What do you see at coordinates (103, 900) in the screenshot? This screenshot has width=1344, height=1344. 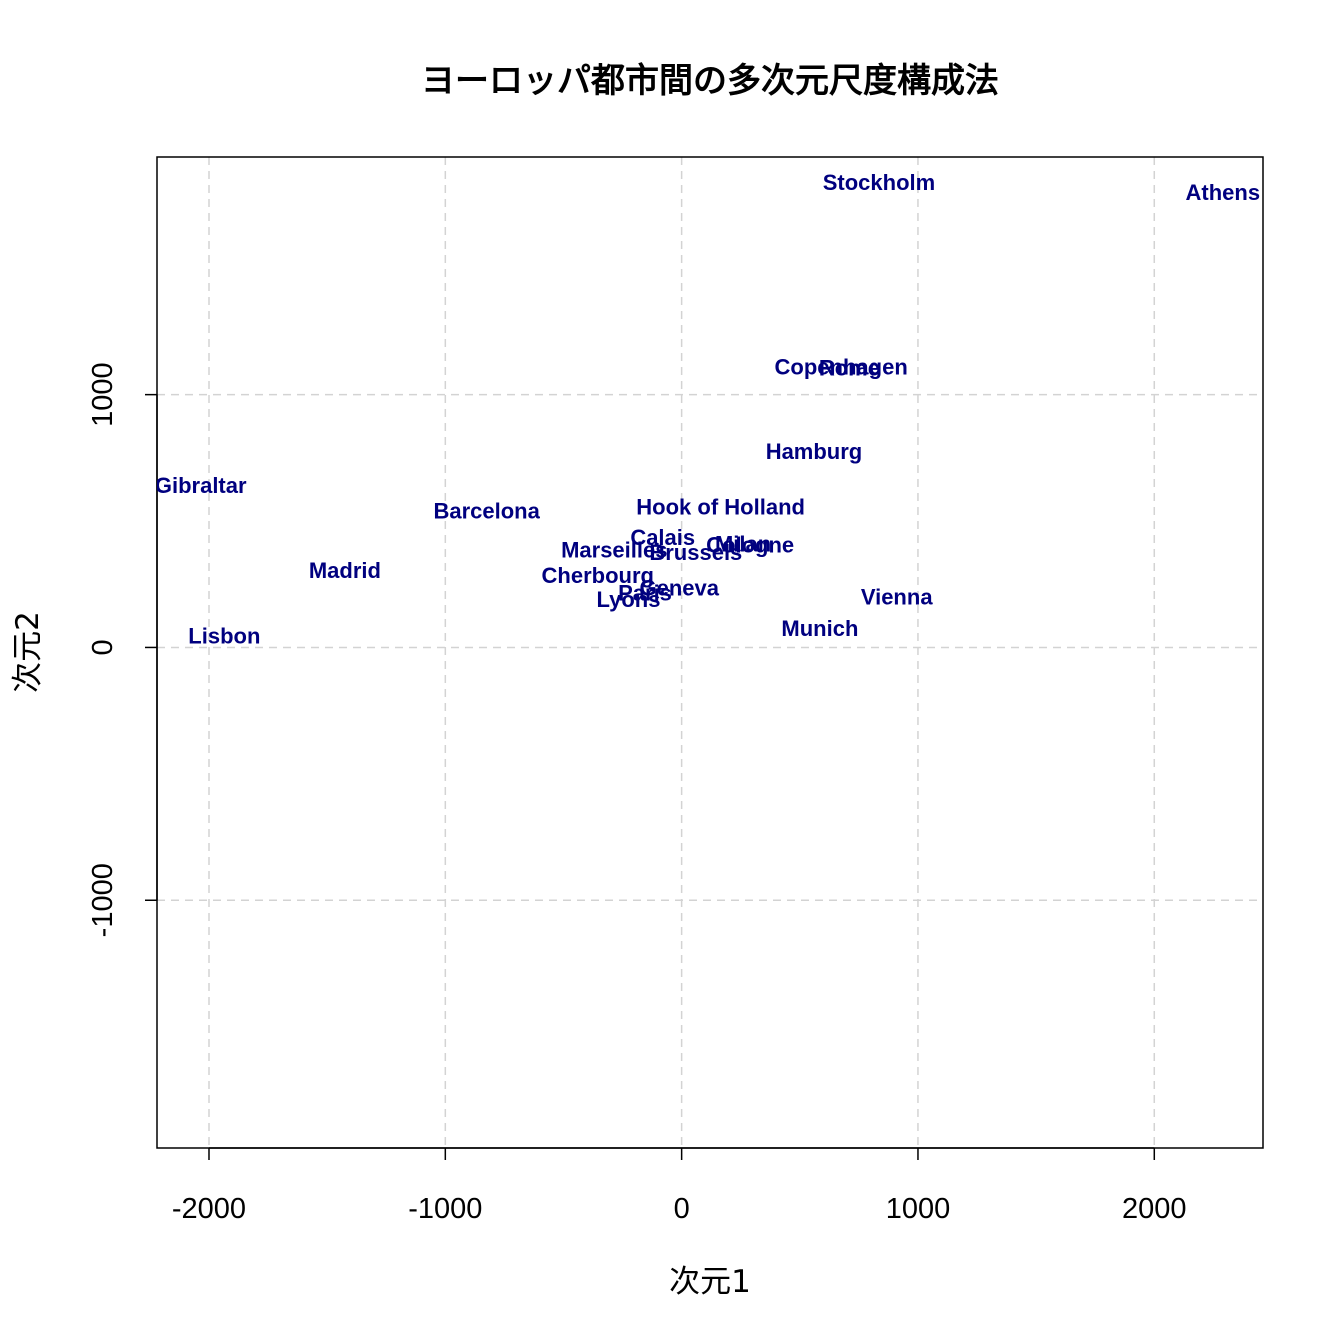 I see `y-tick-label: -1000` at bounding box center [103, 900].